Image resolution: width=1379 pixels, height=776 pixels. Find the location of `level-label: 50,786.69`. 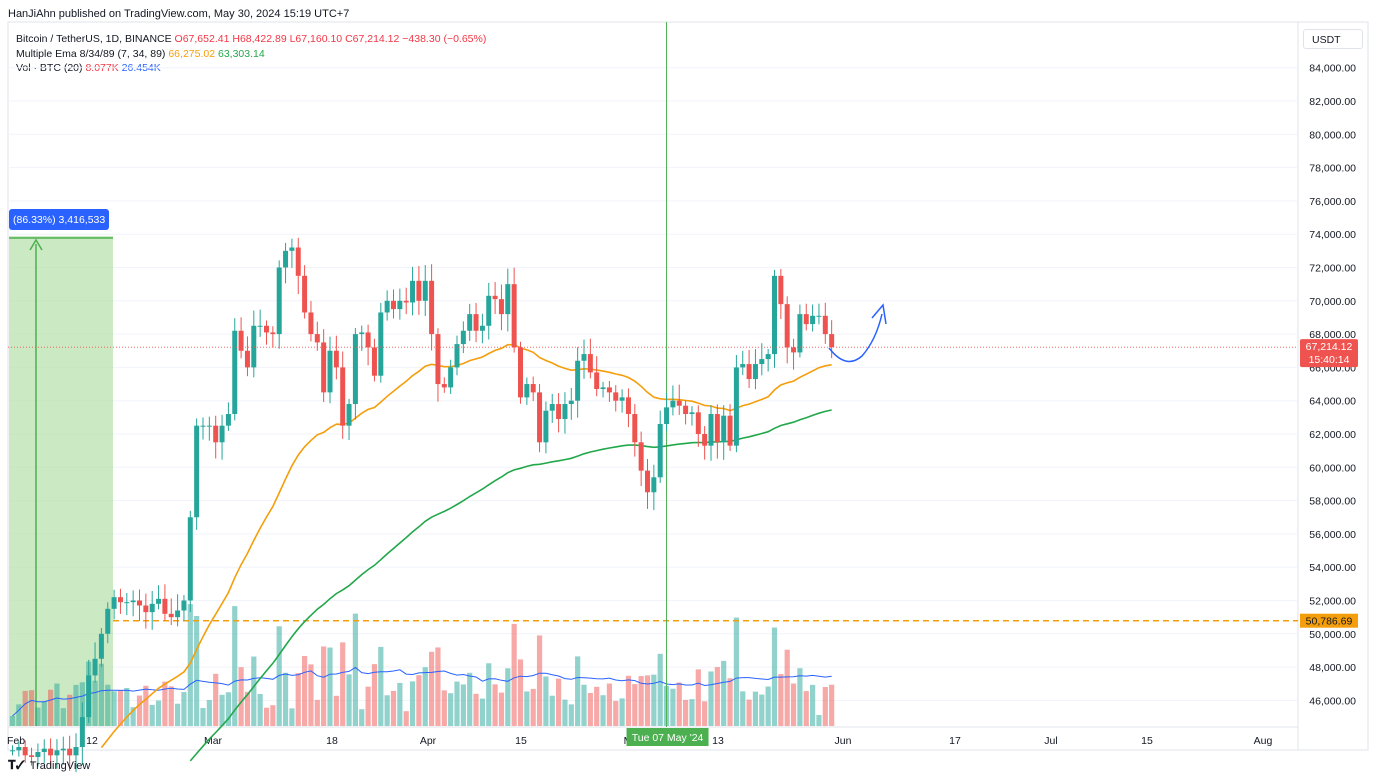

level-label: 50,786.69 is located at coordinates (1329, 622).